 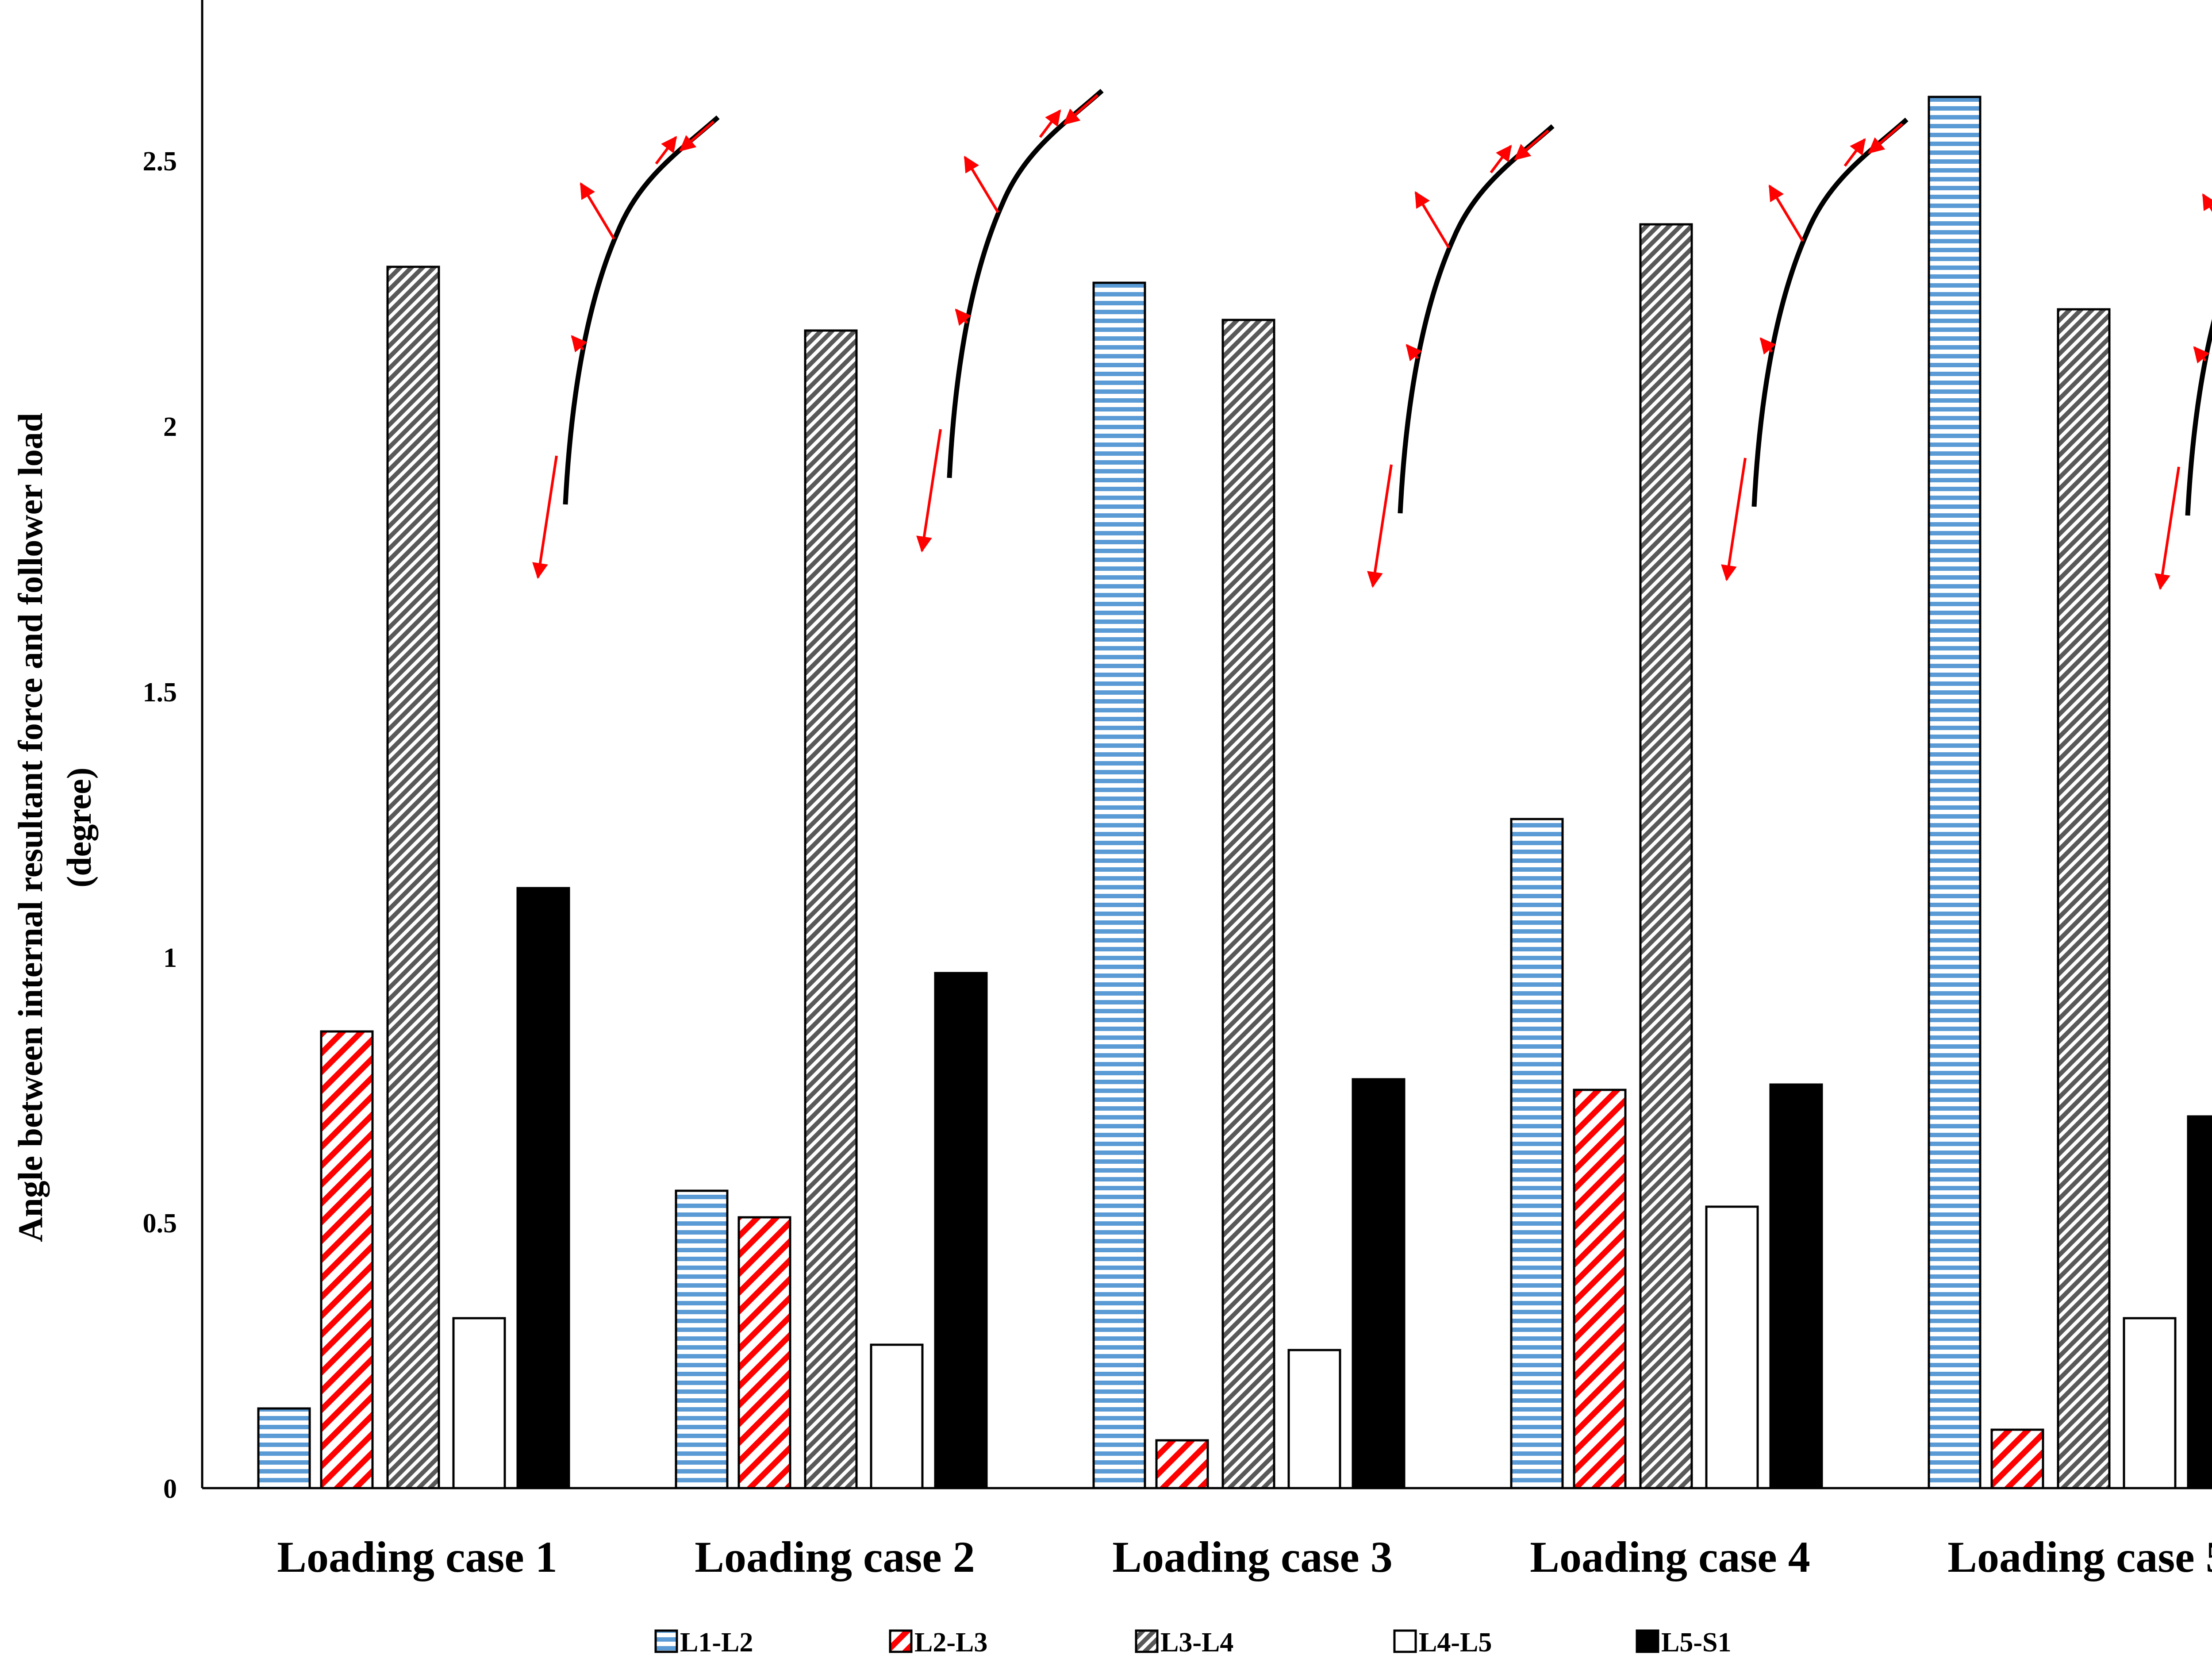 What do you see at coordinates (170, 1489) in the screenshot?
I see `y-tick-label: 0` at bounding box center [170, 1489].